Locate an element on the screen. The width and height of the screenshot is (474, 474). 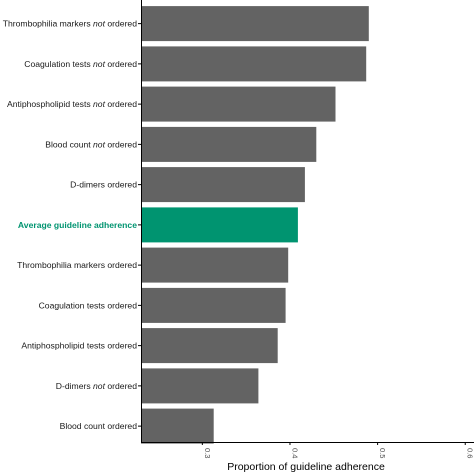
x-tick-label: 0.4 is located at coordinates (294, 453).